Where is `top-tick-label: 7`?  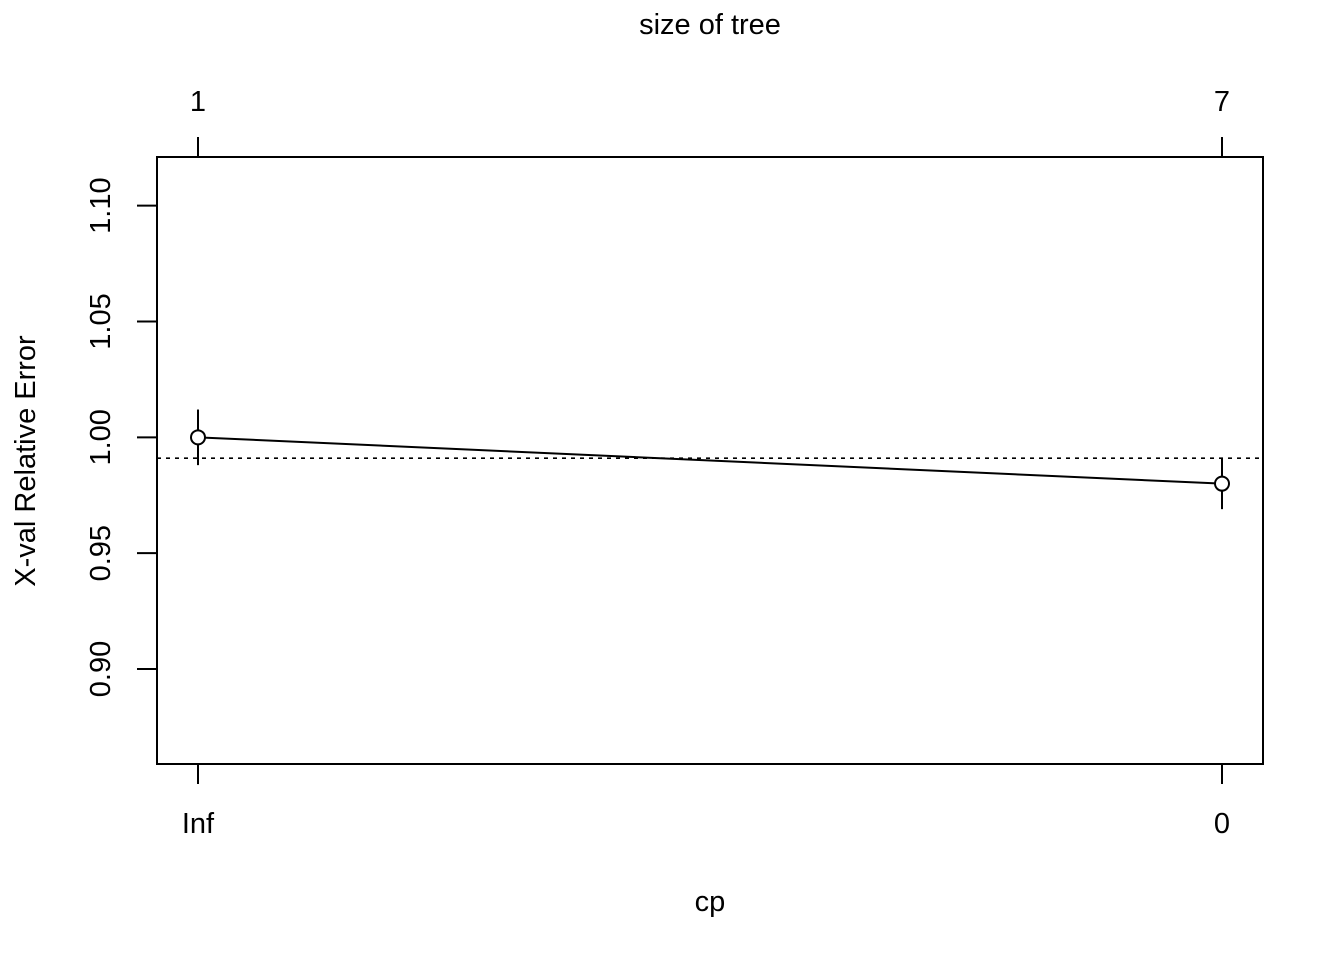
top-tick-label: 7 is located at coordinates (1222, 102).